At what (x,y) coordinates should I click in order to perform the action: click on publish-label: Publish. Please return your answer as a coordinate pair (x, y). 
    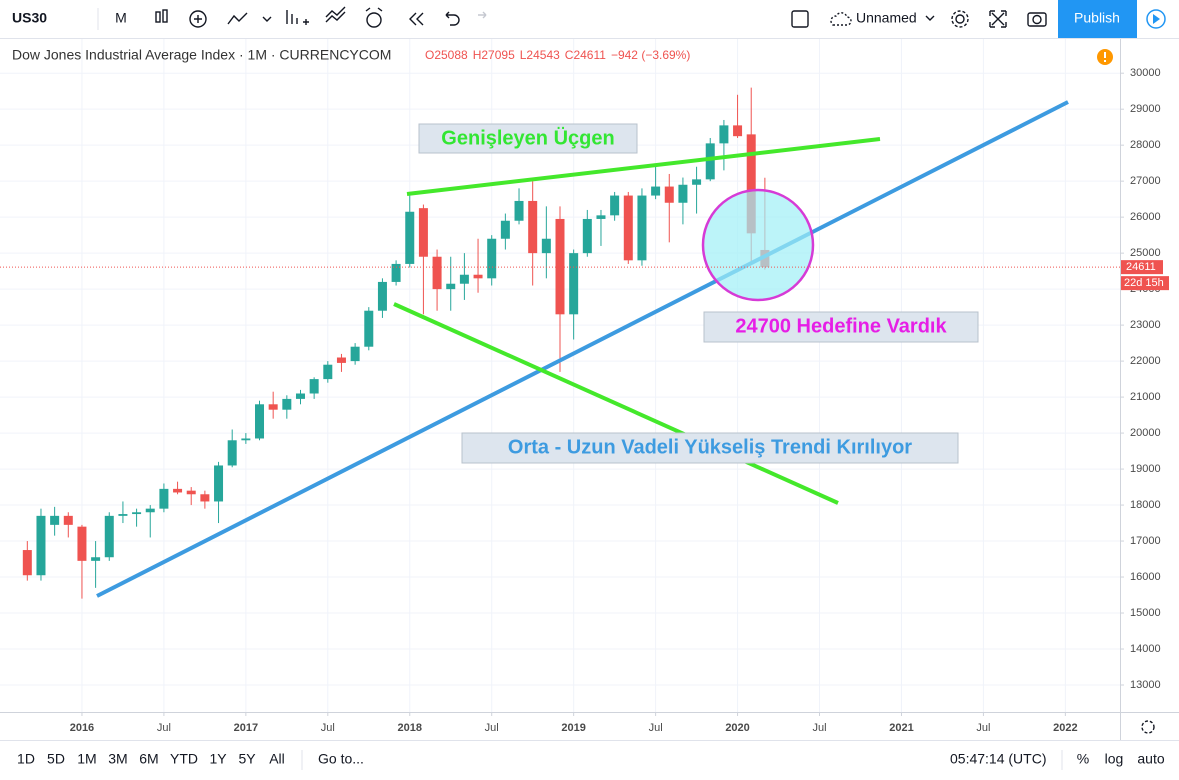
    Looking at the image, I should click on (1097, 18).